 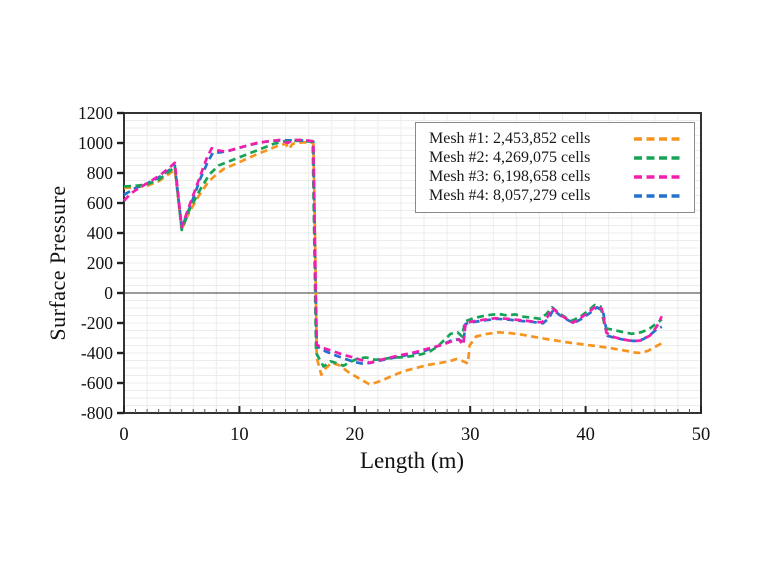 I want to click on x-tick-label: 30, so click(x=470, y=435).